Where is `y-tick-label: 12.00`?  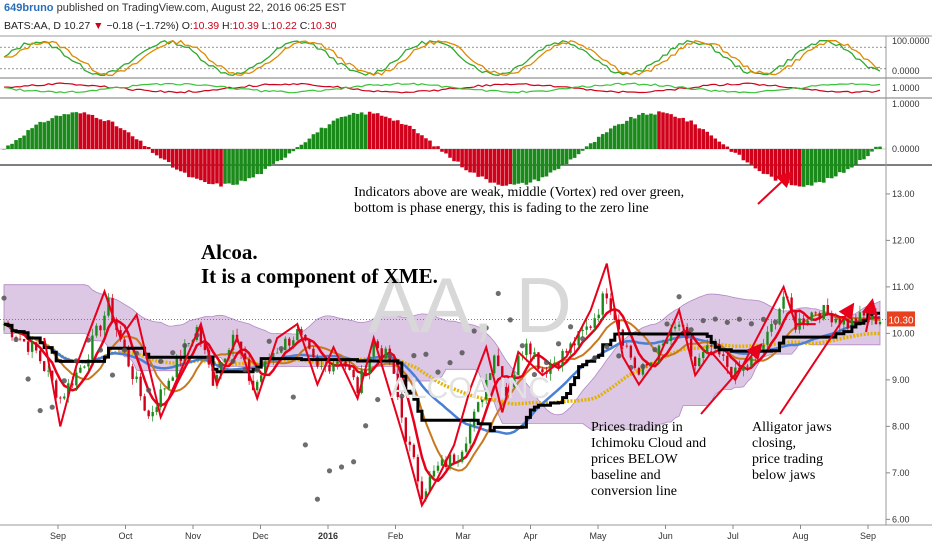
y-tick-label: 12.00 is located at coordinates (903, 240).